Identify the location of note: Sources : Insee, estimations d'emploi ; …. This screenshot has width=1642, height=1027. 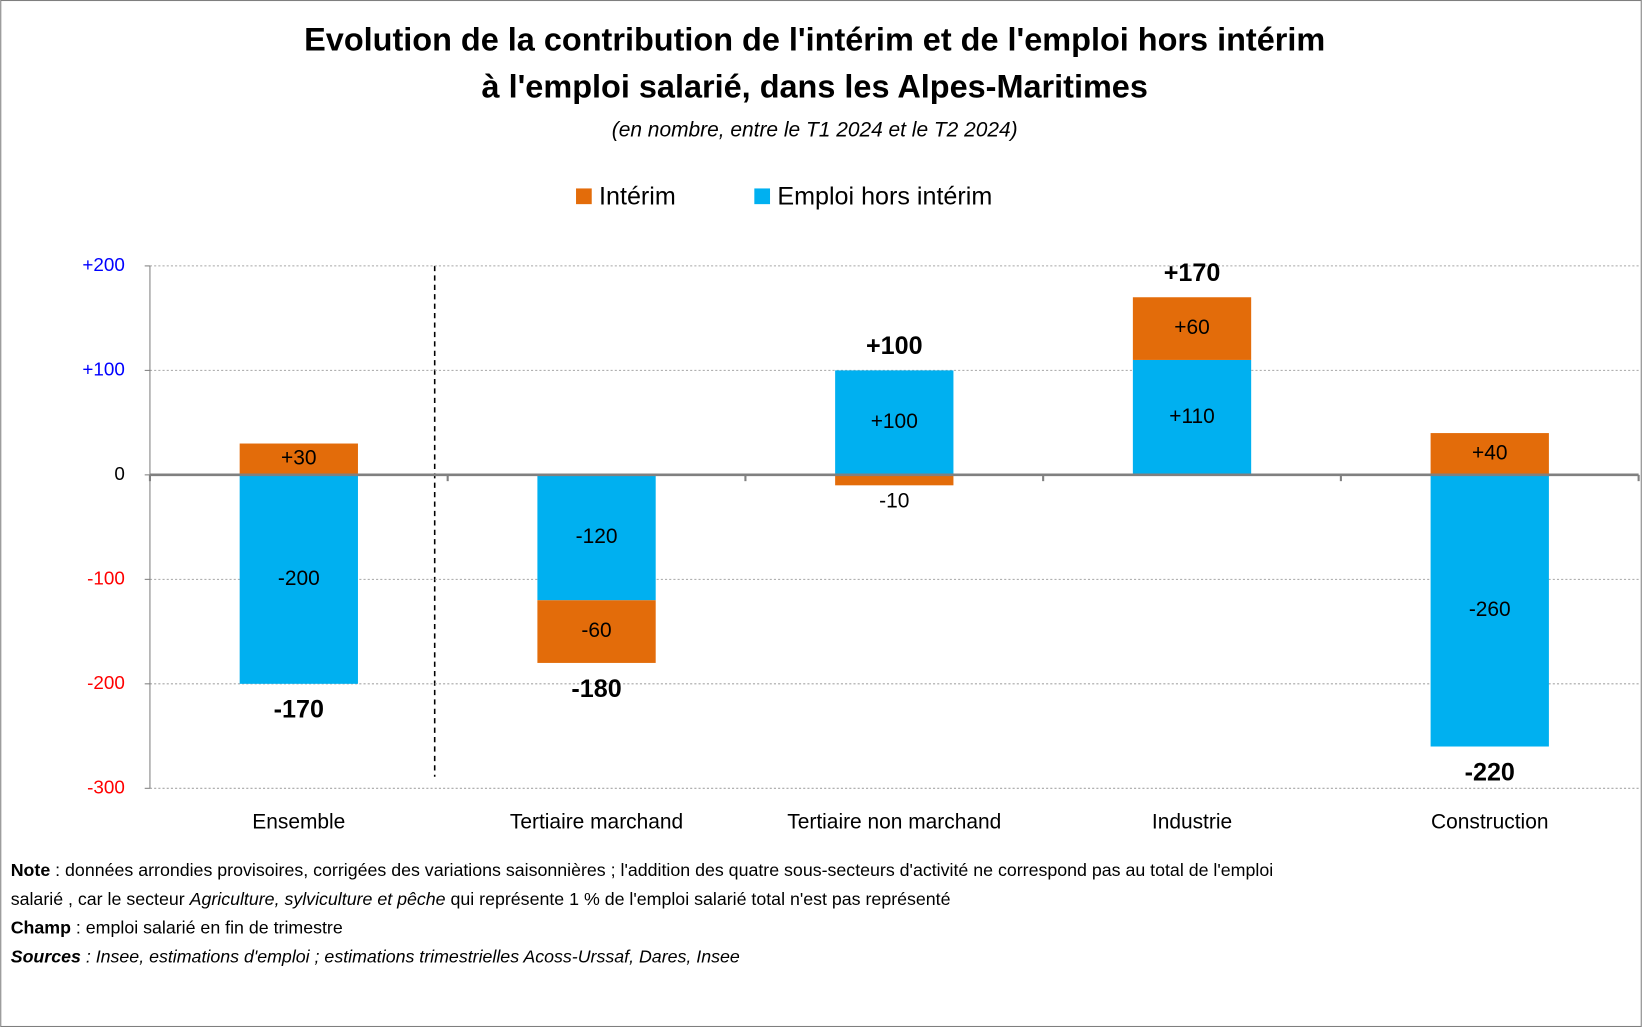
(375, 956).